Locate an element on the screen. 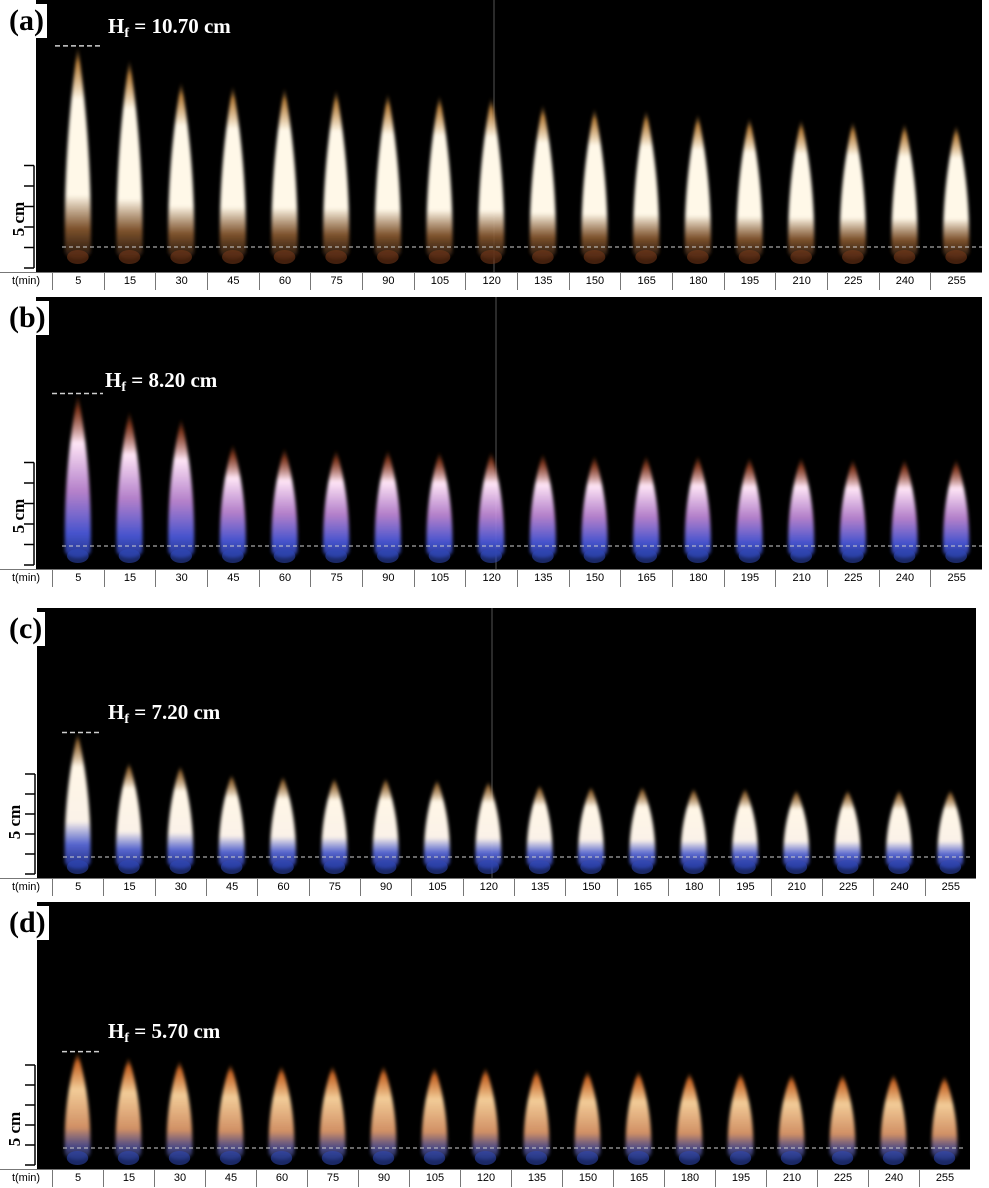  time-cell-c-255: 255 is located at coordinates (950, 887).